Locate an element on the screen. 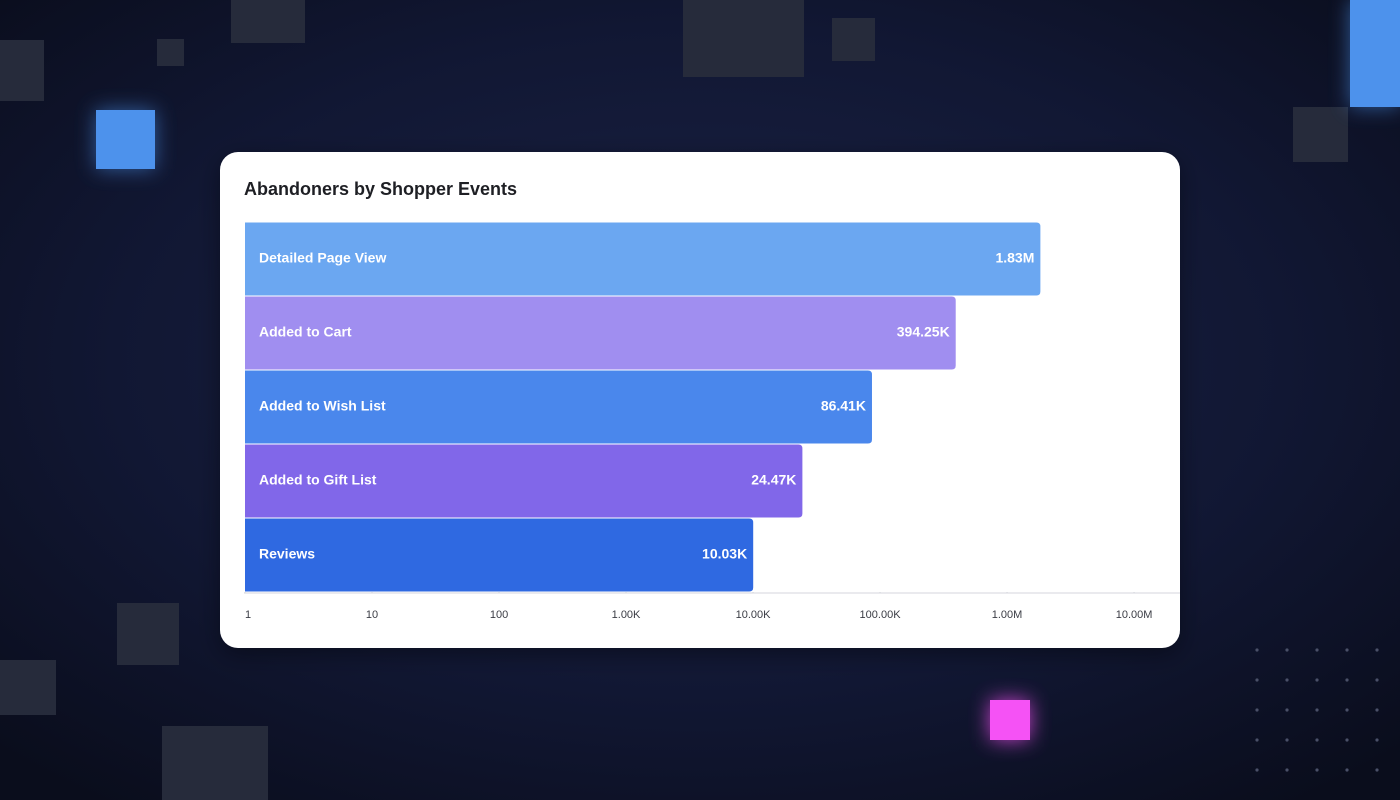  category-label: Detailed Page View is located at coordinates (322, 258).